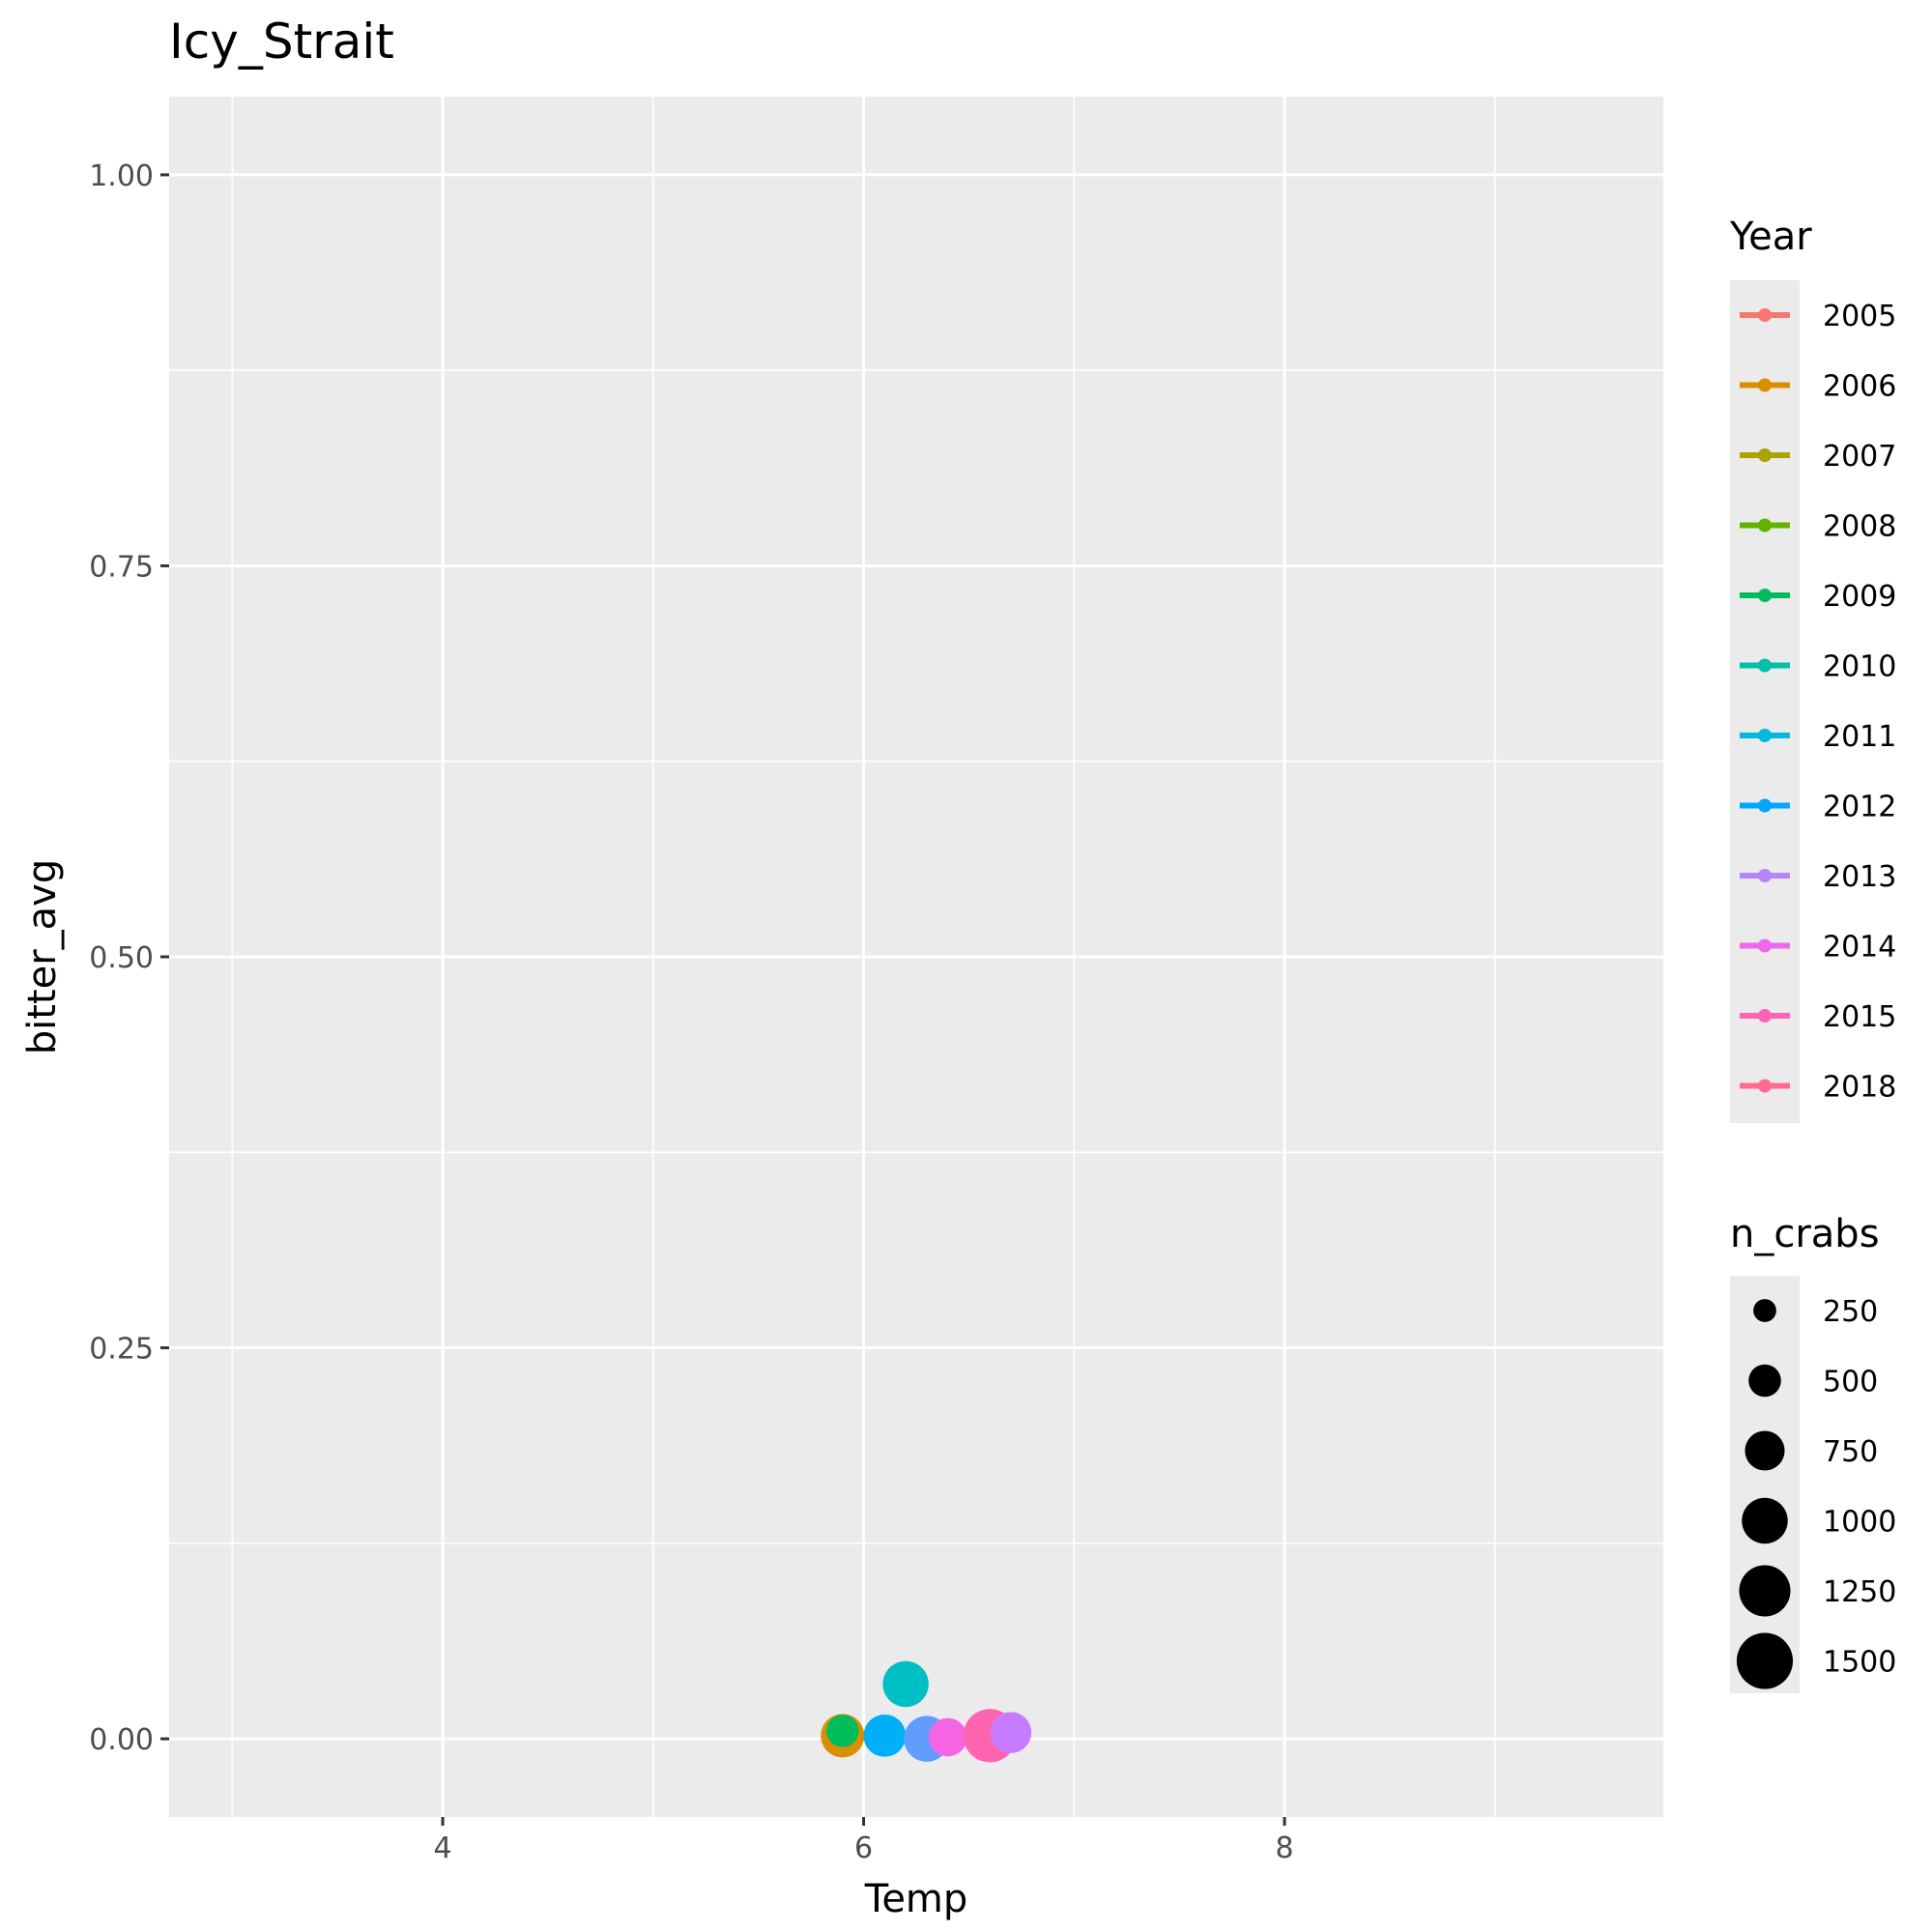  I want to click on data-point-2012, so click(885, 1735).